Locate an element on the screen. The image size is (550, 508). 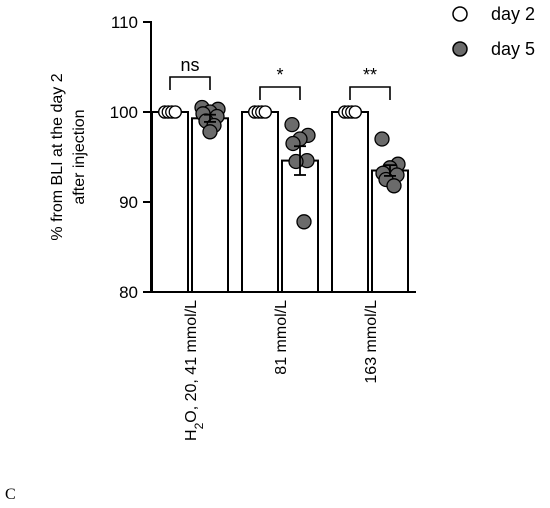
legend-label: day 2 is located at coordinates (513, 14).